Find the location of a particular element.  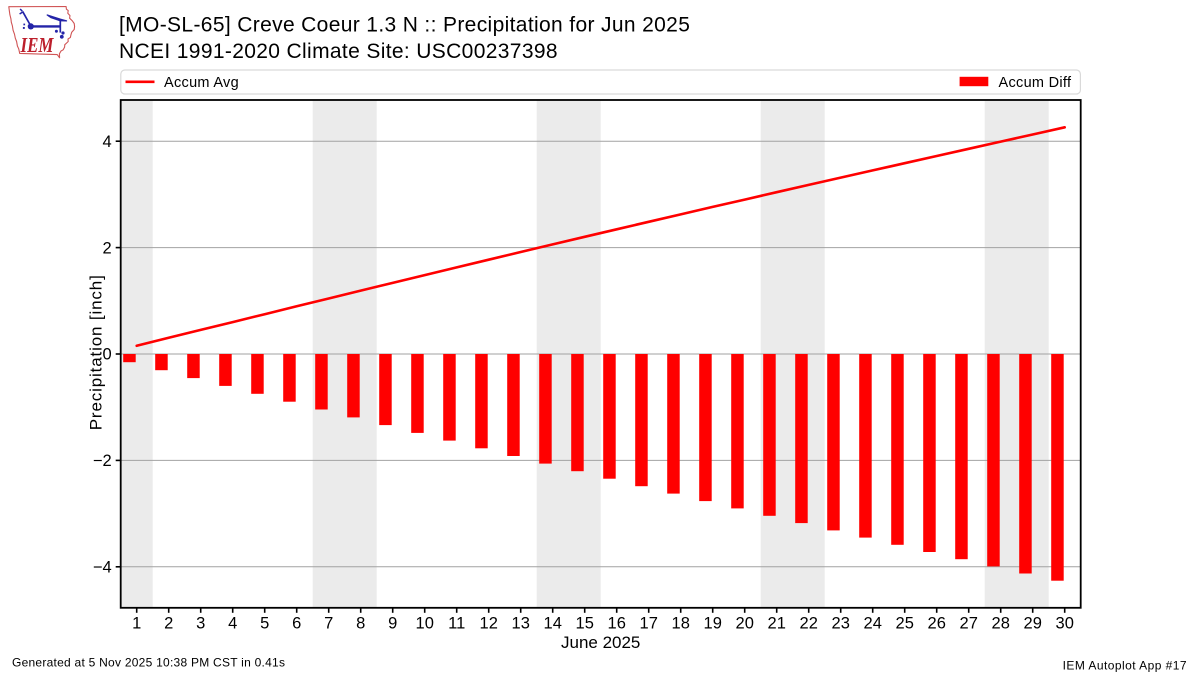

svg-text: −2 is located at coordinates (102, 461).